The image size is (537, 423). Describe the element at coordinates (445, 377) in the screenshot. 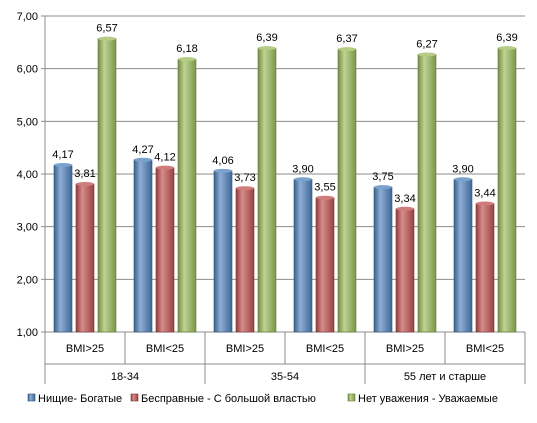

I see `group-label: 55 лет и старше` at that location.